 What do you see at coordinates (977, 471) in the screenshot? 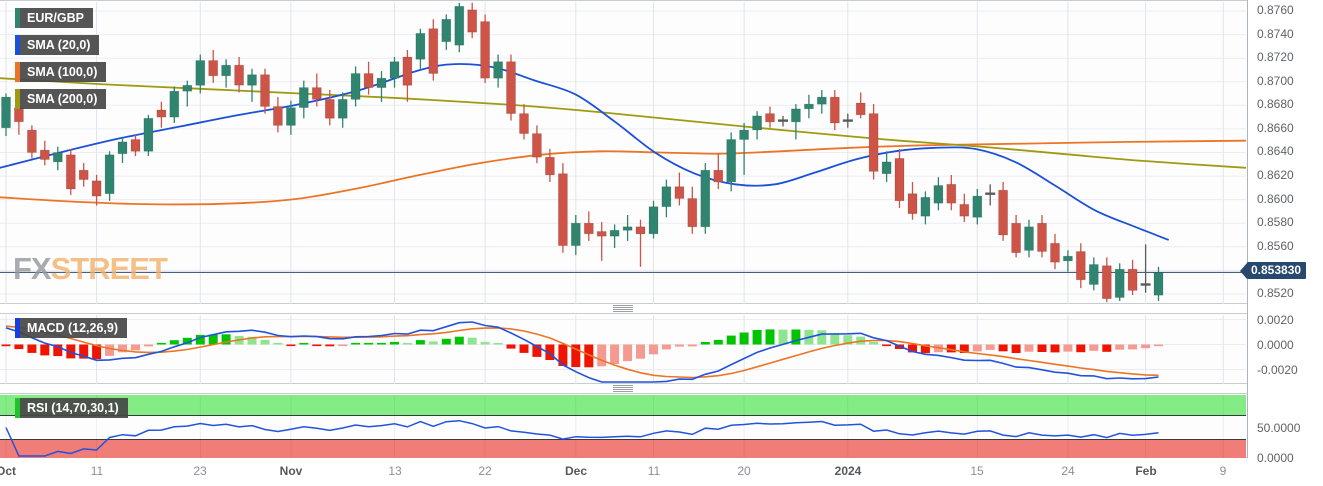
I see `time-axis-label: 15` at bounding box center [977, 471].